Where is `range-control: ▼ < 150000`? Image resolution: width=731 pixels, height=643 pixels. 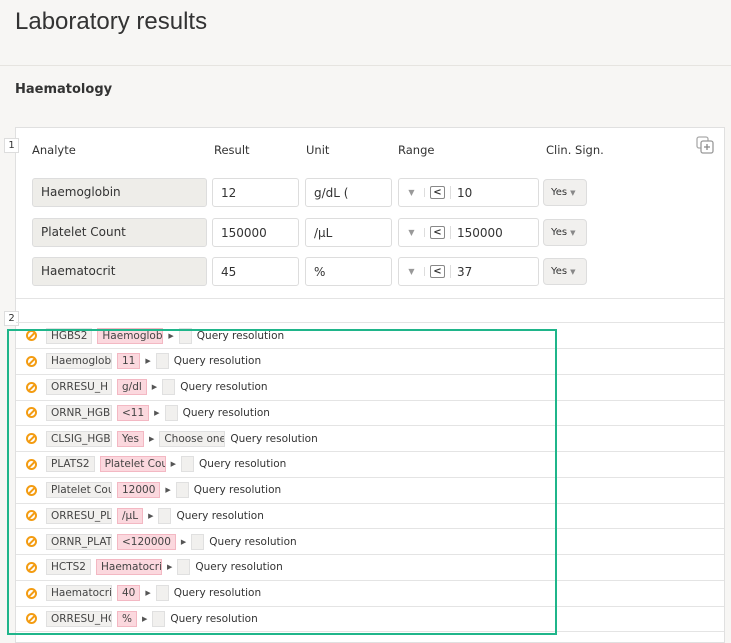 range-control: ▼ < 150000 is located at coordinates (468, 232).